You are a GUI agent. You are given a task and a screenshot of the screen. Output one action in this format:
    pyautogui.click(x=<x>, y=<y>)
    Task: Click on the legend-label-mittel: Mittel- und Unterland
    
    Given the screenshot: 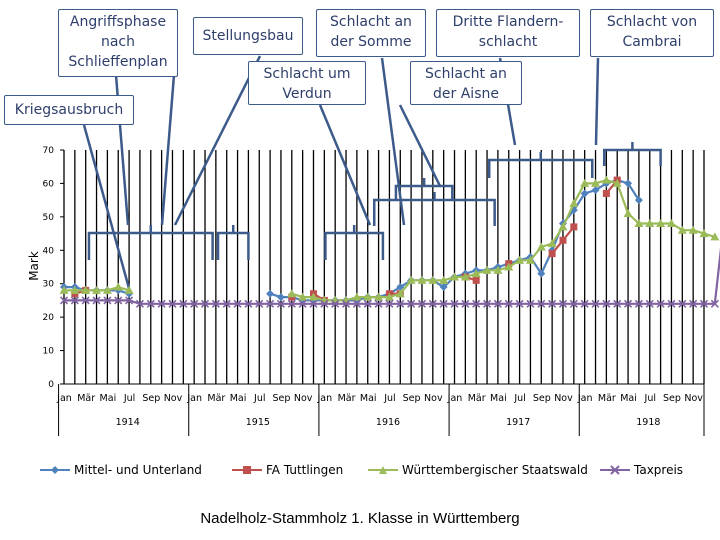 What is the action you would take?
    pyautogui.click(x=138, y=470)
    